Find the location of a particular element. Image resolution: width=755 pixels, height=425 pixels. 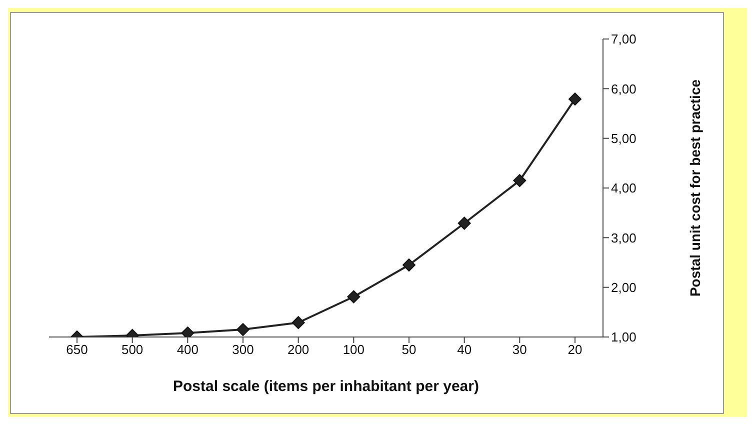

y-tick-label: 3,00 is located at coordinates (623, 238).